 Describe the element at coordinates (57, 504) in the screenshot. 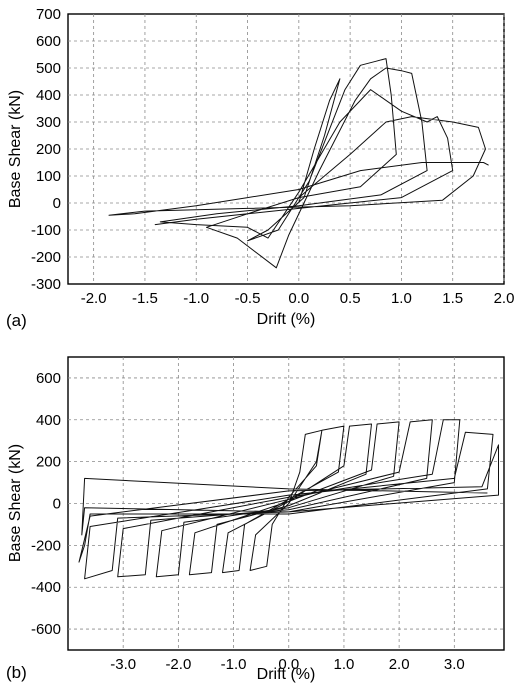

I see `panel-b-y-tick-label: 0` at that location.